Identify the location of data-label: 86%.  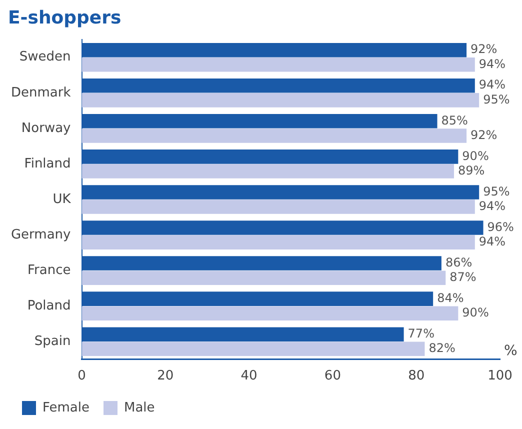
(458, 262).